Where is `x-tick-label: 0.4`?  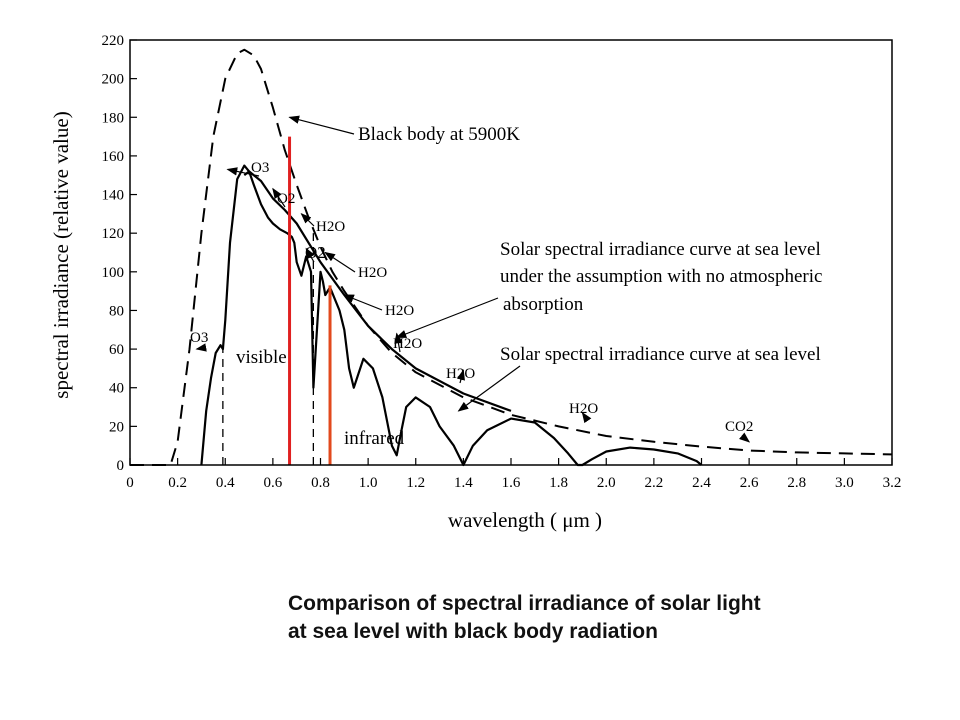
x-tick-label: 0.4 is located at coordinates (225, 483).